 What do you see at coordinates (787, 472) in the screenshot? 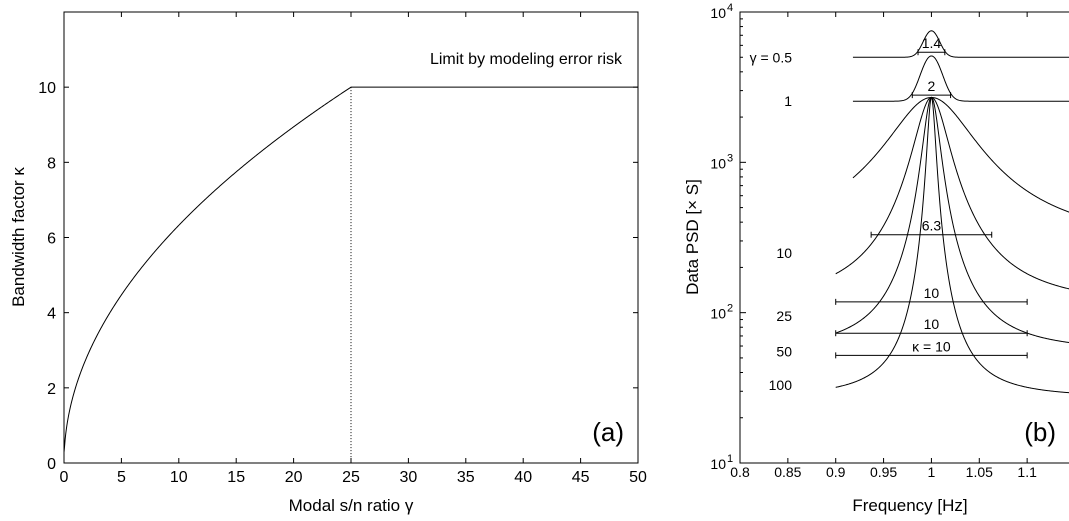
I see `b-x-tick-label: 0.85` at bounding box center [787, 472].